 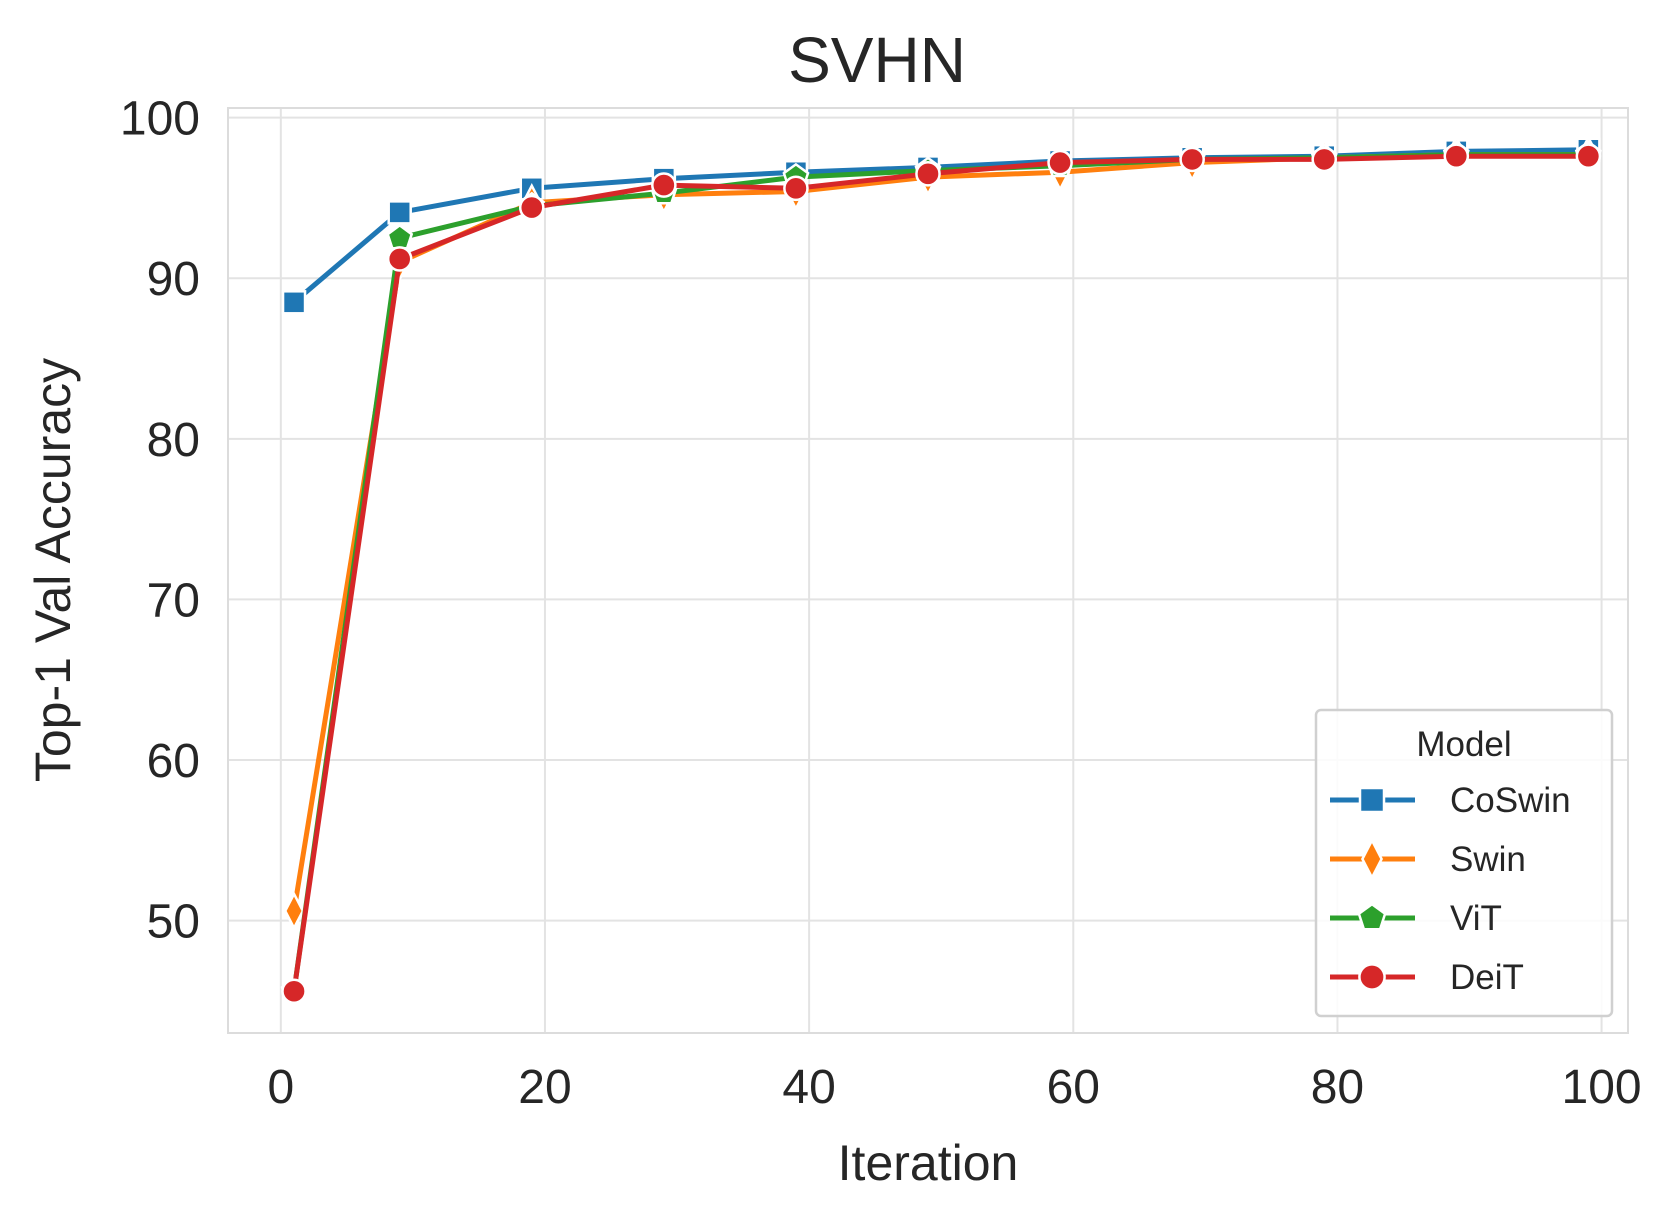 I want to click on y-tick-label: 80, so click(x=173, y=440).